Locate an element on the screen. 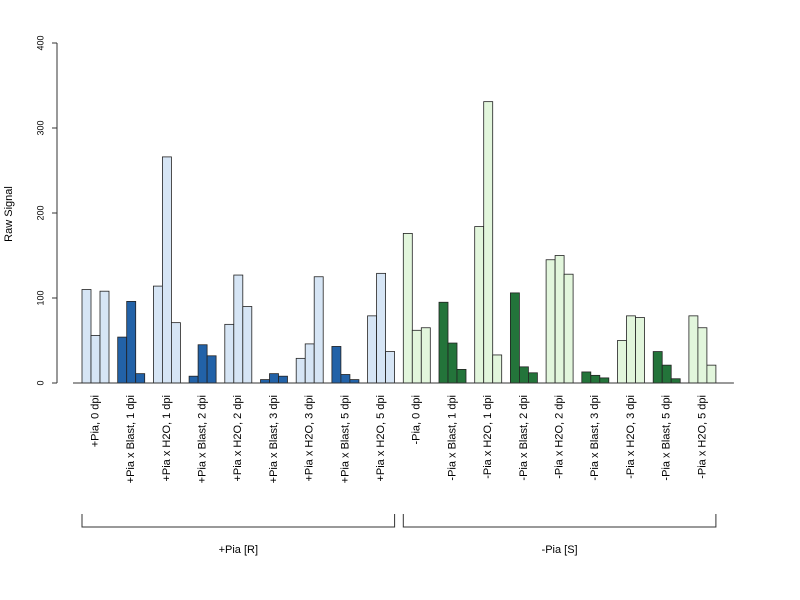 The height and width of the screenshot is (600, 800). category-label: -Pia x Blast, 5 dpi is located at coordinates (667, 438).